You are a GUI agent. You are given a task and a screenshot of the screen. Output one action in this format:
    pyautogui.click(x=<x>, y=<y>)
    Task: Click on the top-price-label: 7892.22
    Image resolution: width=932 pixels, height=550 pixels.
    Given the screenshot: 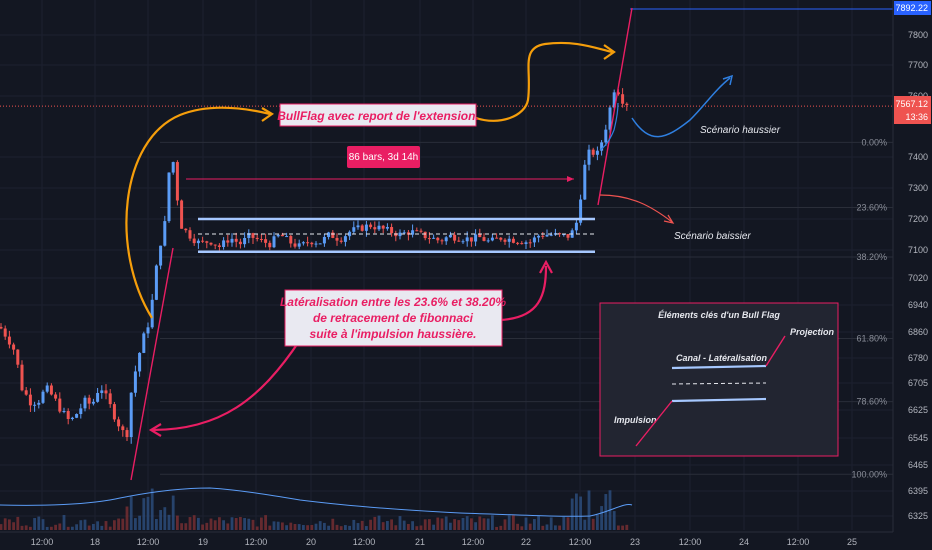 What is the action you would take?
    pyautogui.click(x=911, y=8)
    